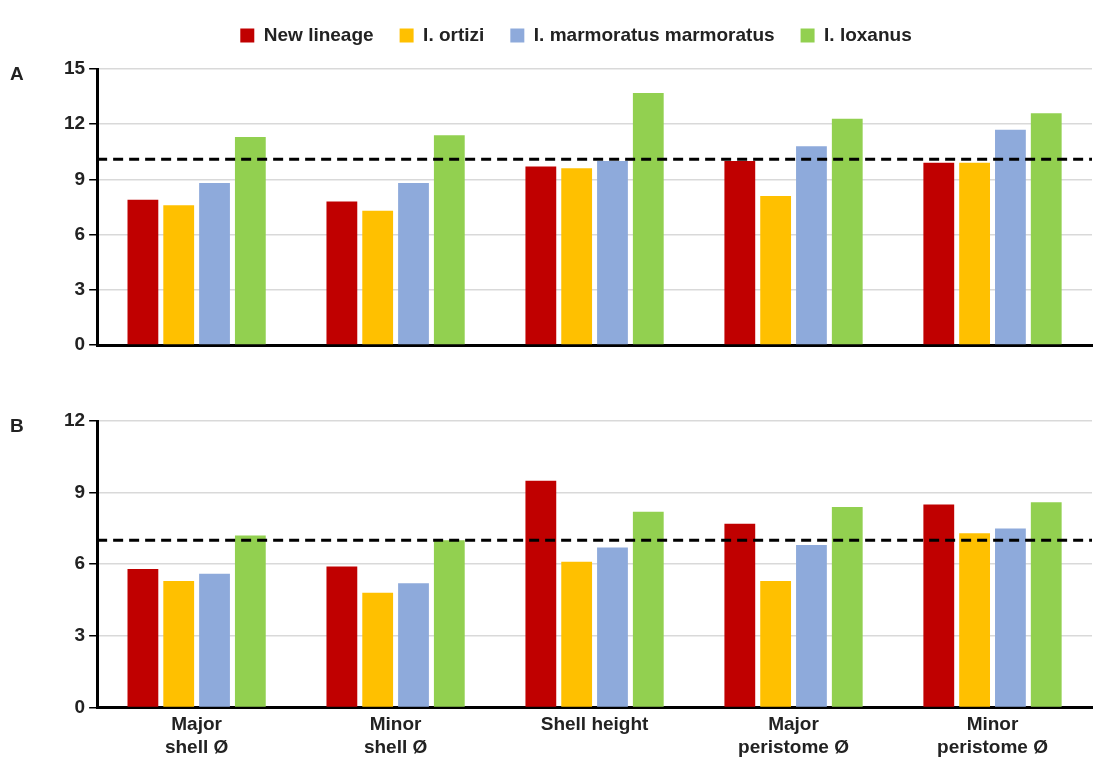 The height and width of the screenshot is (765, 1096). I want to click on text: B, so click(17, 425).